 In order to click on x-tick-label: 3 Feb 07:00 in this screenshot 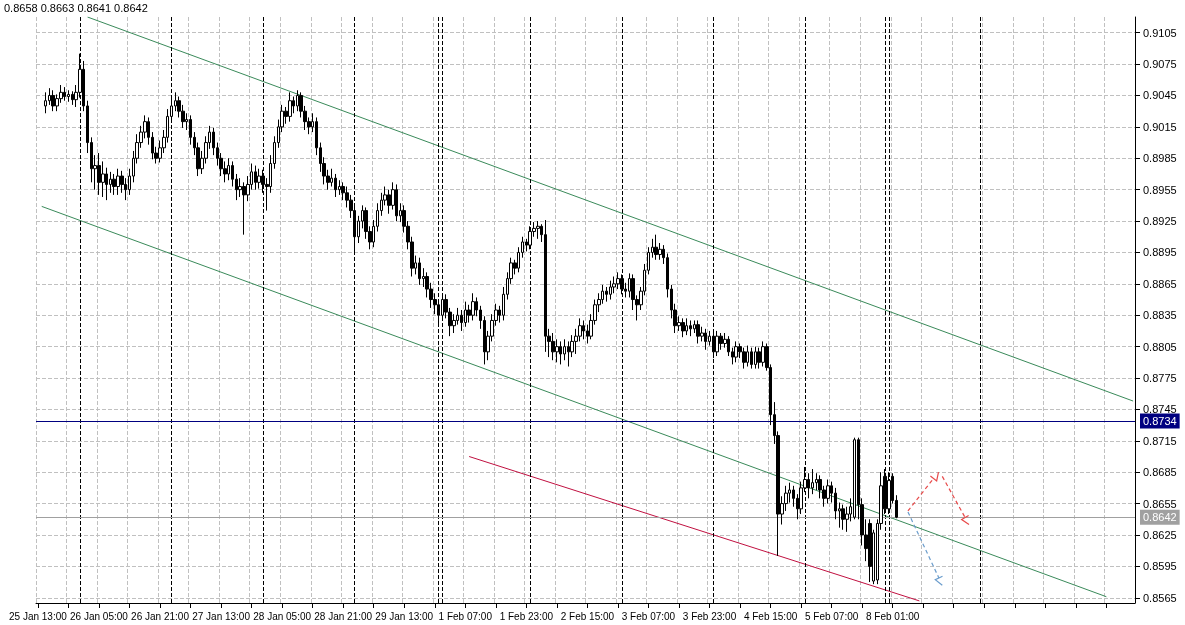, I will do `click(648, 616)`.